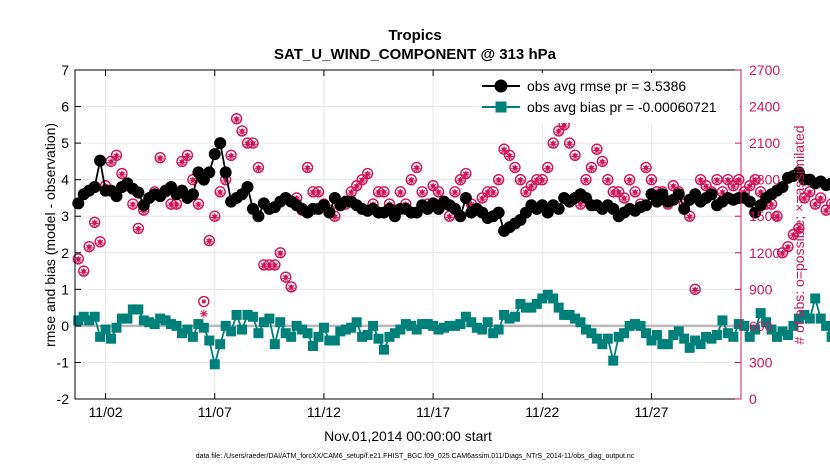 The image size is (830, 470). I want to click on obs-possible-dot, so click(203, 301).